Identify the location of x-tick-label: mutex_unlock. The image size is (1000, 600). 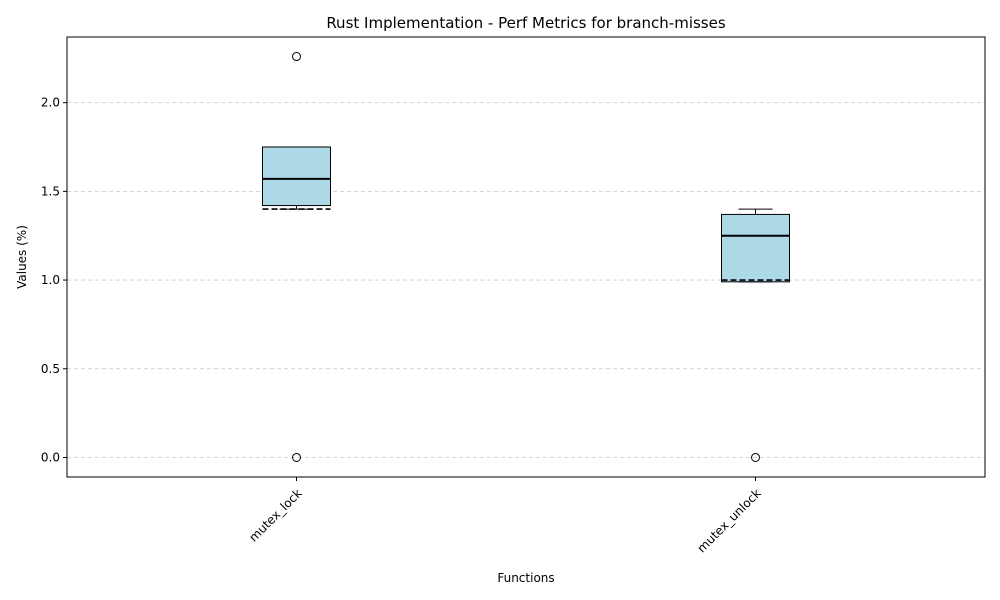
(729, 520).